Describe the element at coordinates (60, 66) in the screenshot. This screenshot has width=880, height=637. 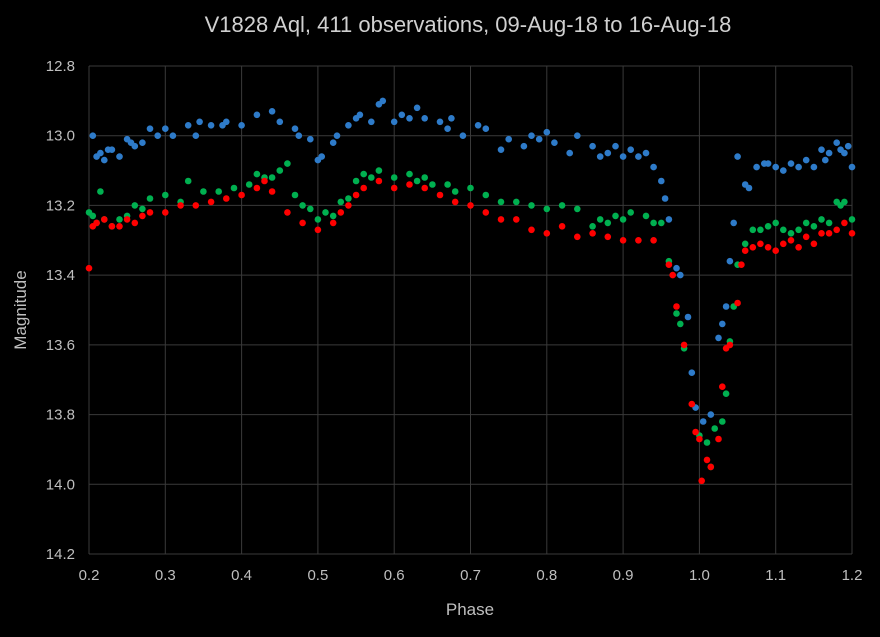
I see `y-tick-label: 12.8` at that location.